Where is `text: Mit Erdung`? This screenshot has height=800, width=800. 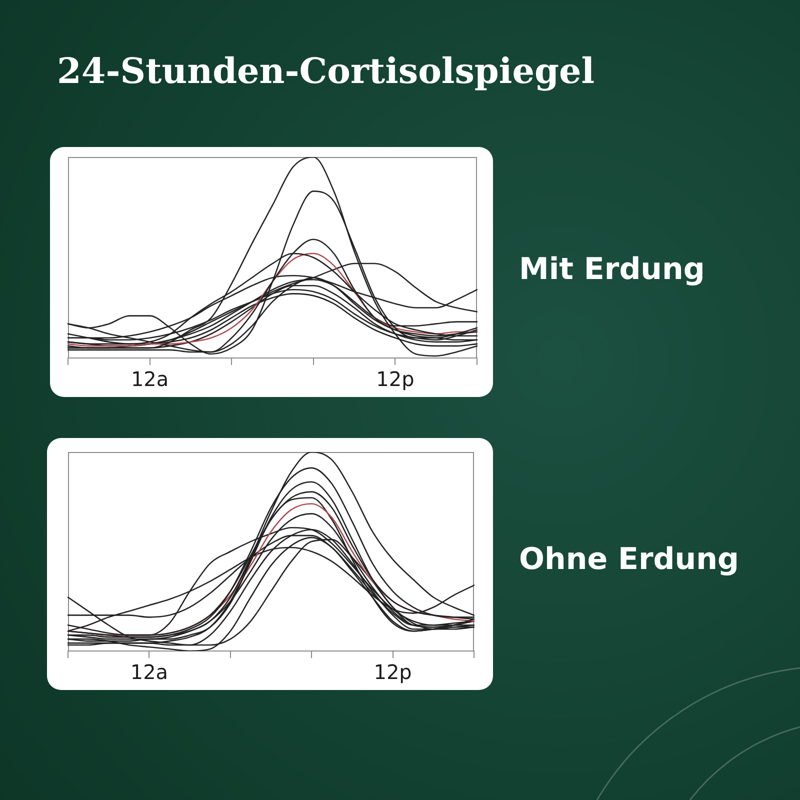 text: Mit Erdung is located at coordinates (612, 270).